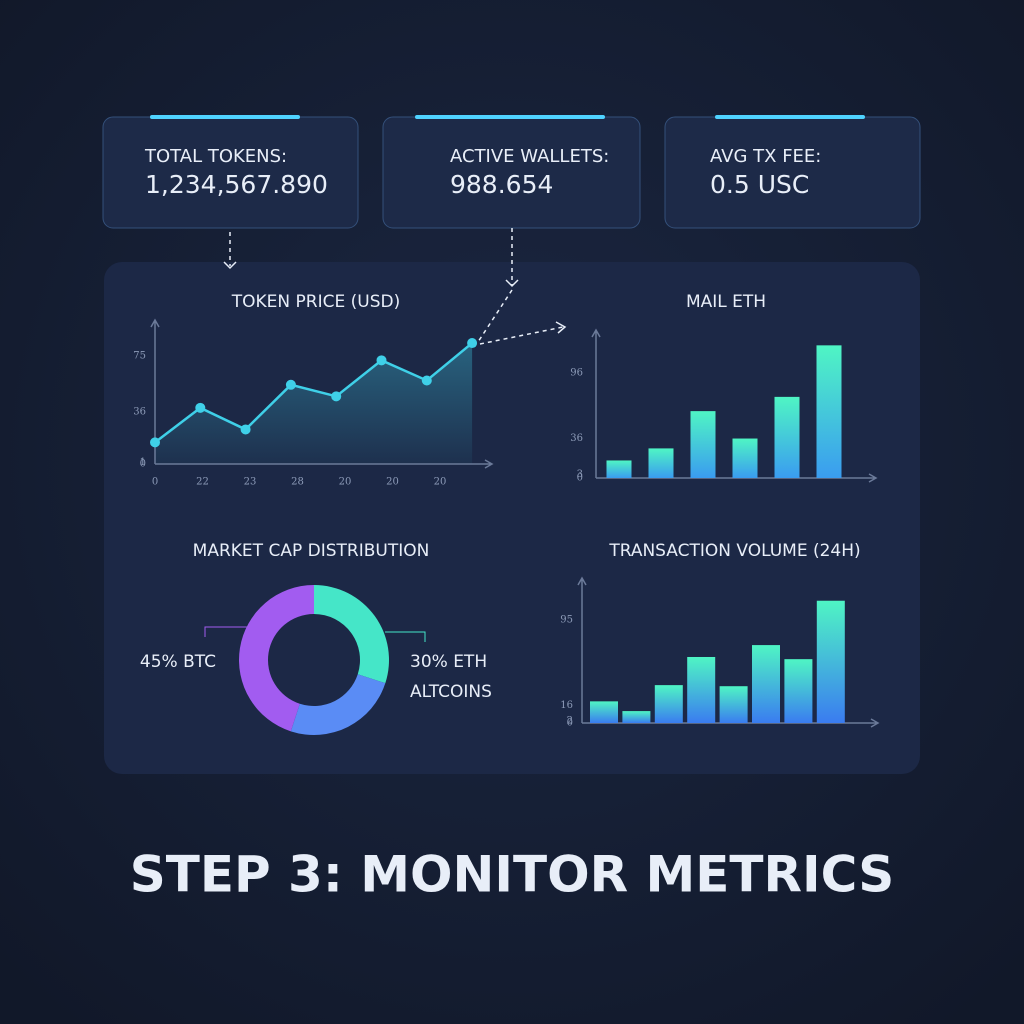 Image resolution: width=1024 pixels, height=1024 pixels. Describe the element at coordinates (759, 184) in the screenshot. I see `card-value: 0.5 USC` at that location.